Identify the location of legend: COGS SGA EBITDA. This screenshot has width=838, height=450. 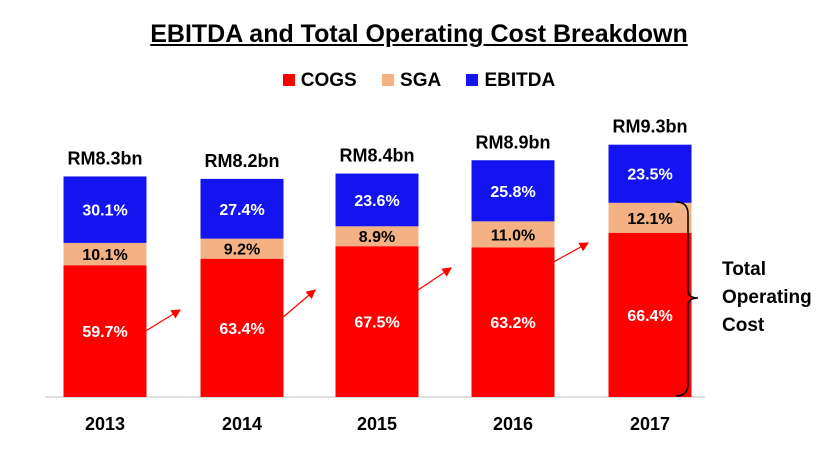
(419, 81).